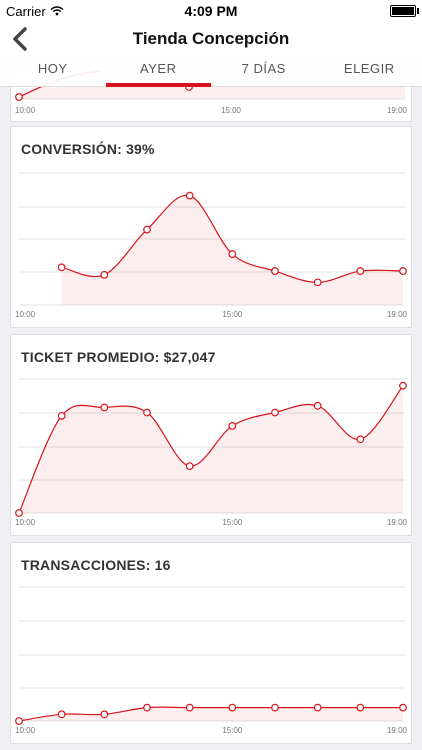  I want to click on tab-7-dias: 7 DÍAS, so click(263, 68).